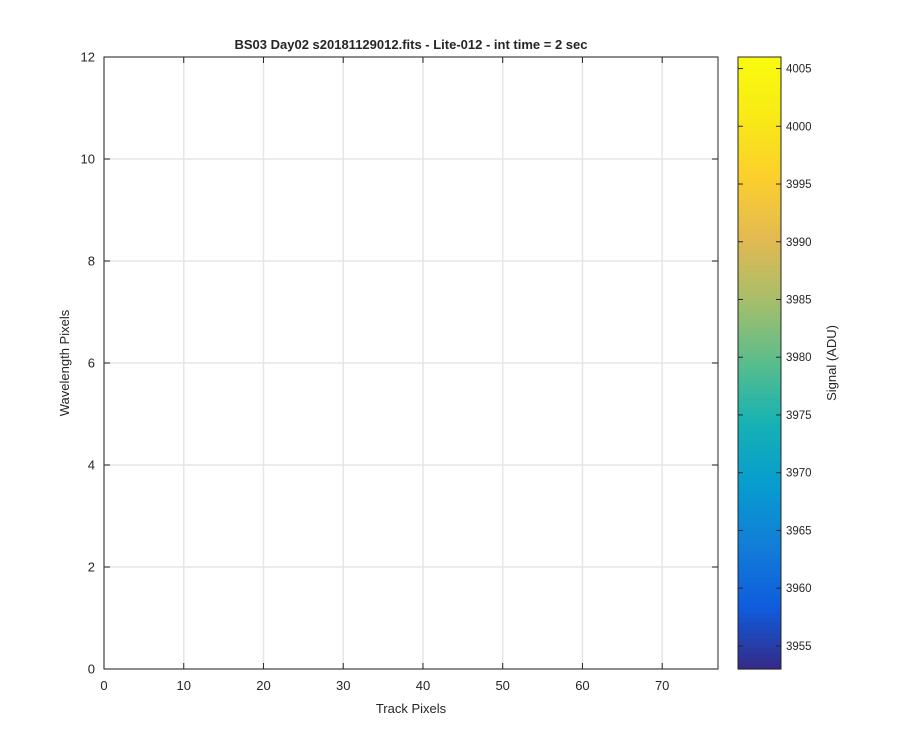 The width and height of the screenshot is (900, 750). Describe the element at coordinates (799, 300) in the screenshot. I see `colorbar-tick-label: 3985` at that location.